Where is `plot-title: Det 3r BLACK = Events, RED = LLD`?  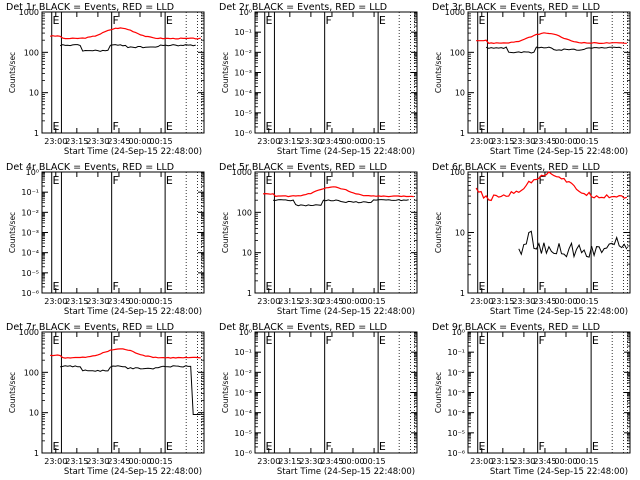 plot-title: Det 3r BLACK = Events, RED = LLD is located at coordinates (516, 7).